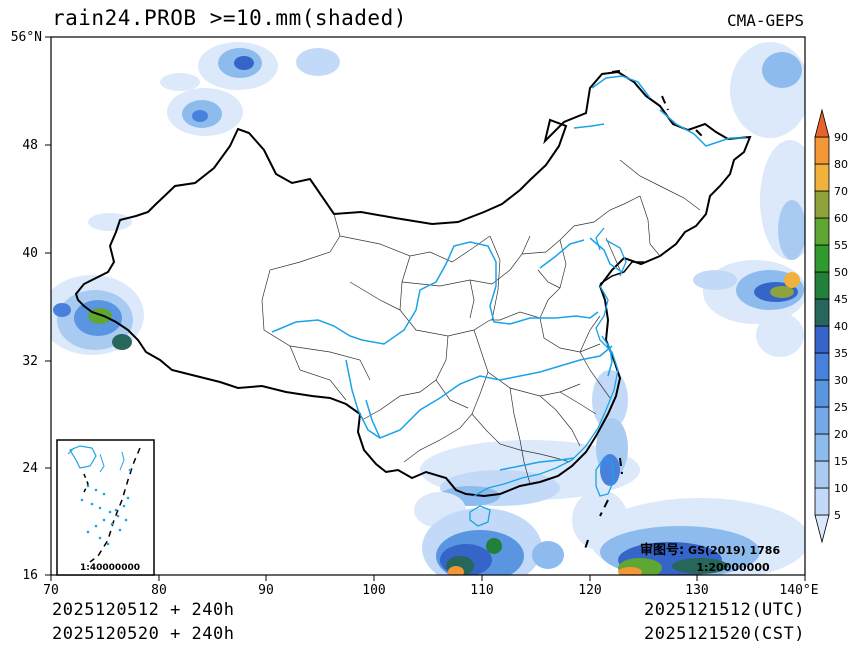 Image resolution: width=860 pixels, height=658 pixels. What do you see at coordinates (481, 590) in the screenshot?
I see `lon-label: 110` at bounding box center [481, 590].